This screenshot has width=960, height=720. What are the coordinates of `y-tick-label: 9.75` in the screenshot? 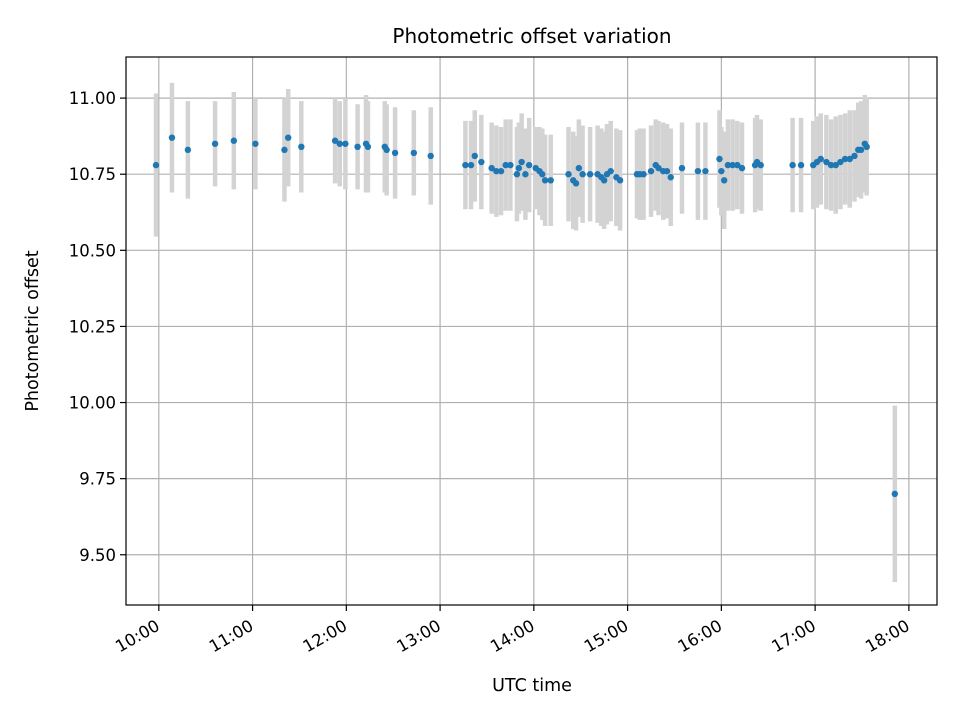 It's located at (97, 479).